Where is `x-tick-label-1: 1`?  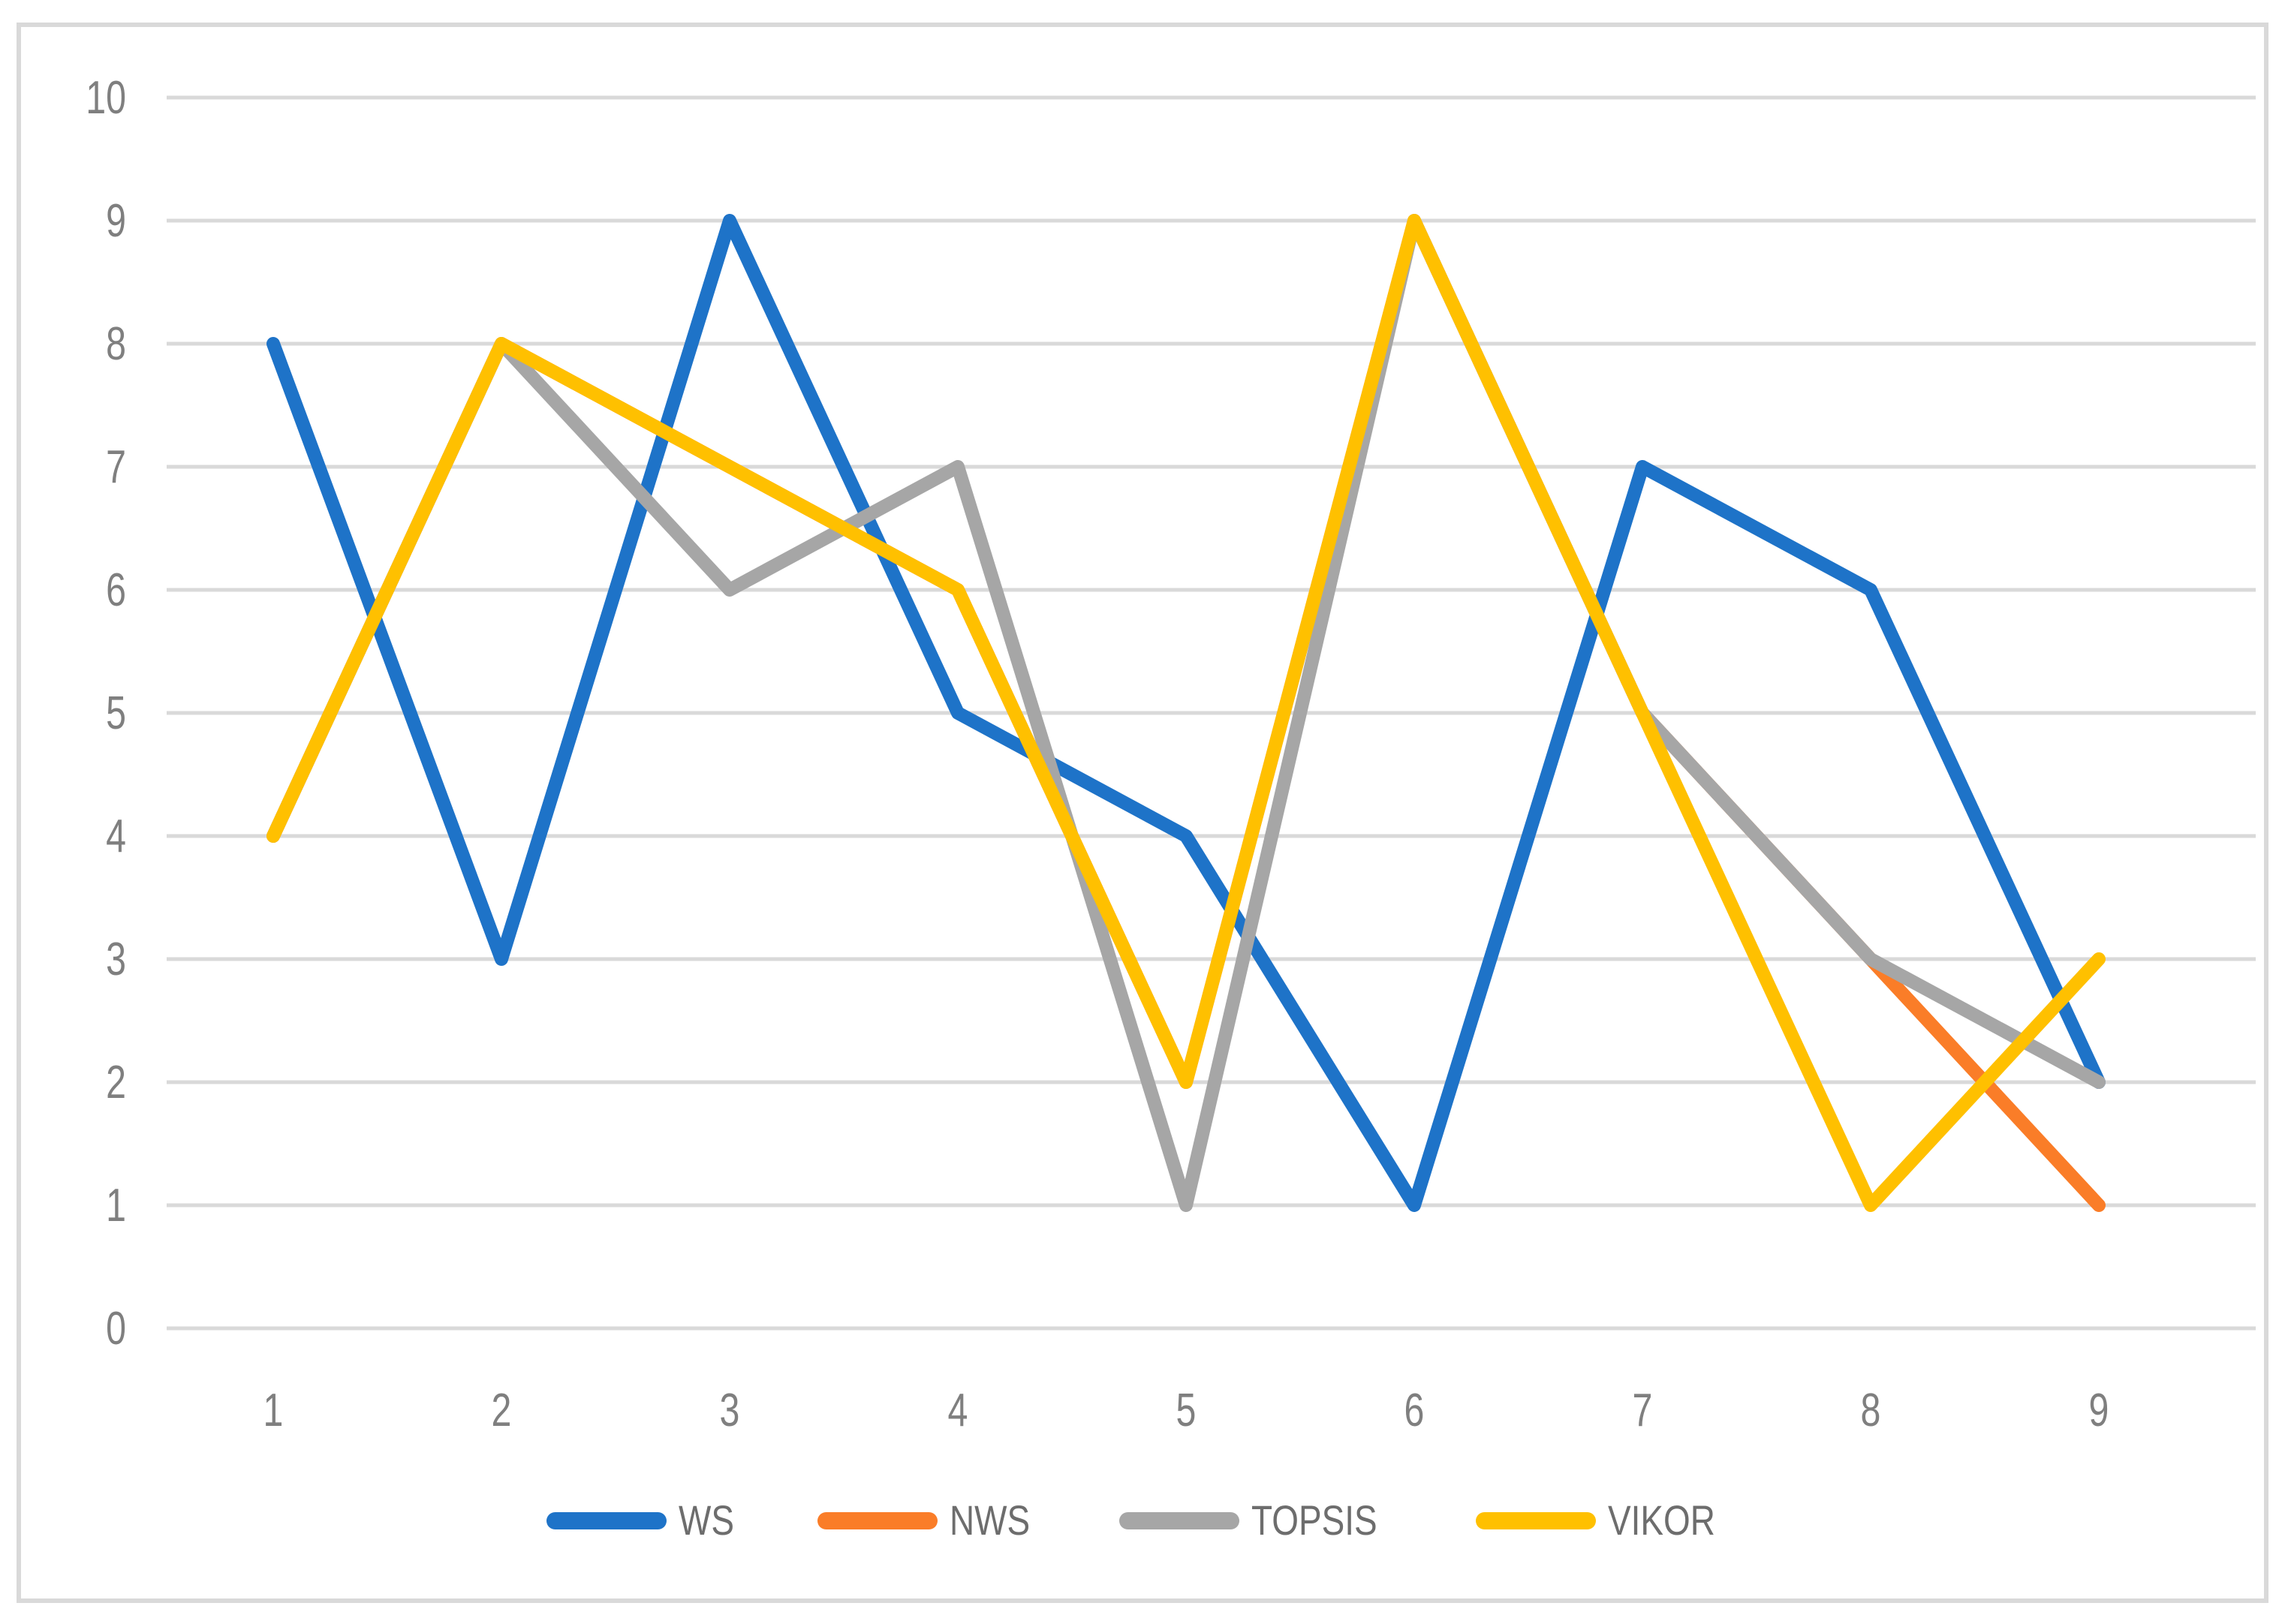
x-tick-label-1: 1 is located at coordinates (273, 1410).